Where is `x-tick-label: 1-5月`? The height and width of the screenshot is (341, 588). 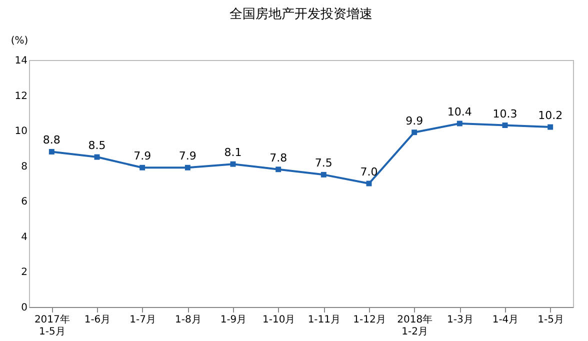 x-tick-label: 1-5月 is located at coordinates (551, 320).